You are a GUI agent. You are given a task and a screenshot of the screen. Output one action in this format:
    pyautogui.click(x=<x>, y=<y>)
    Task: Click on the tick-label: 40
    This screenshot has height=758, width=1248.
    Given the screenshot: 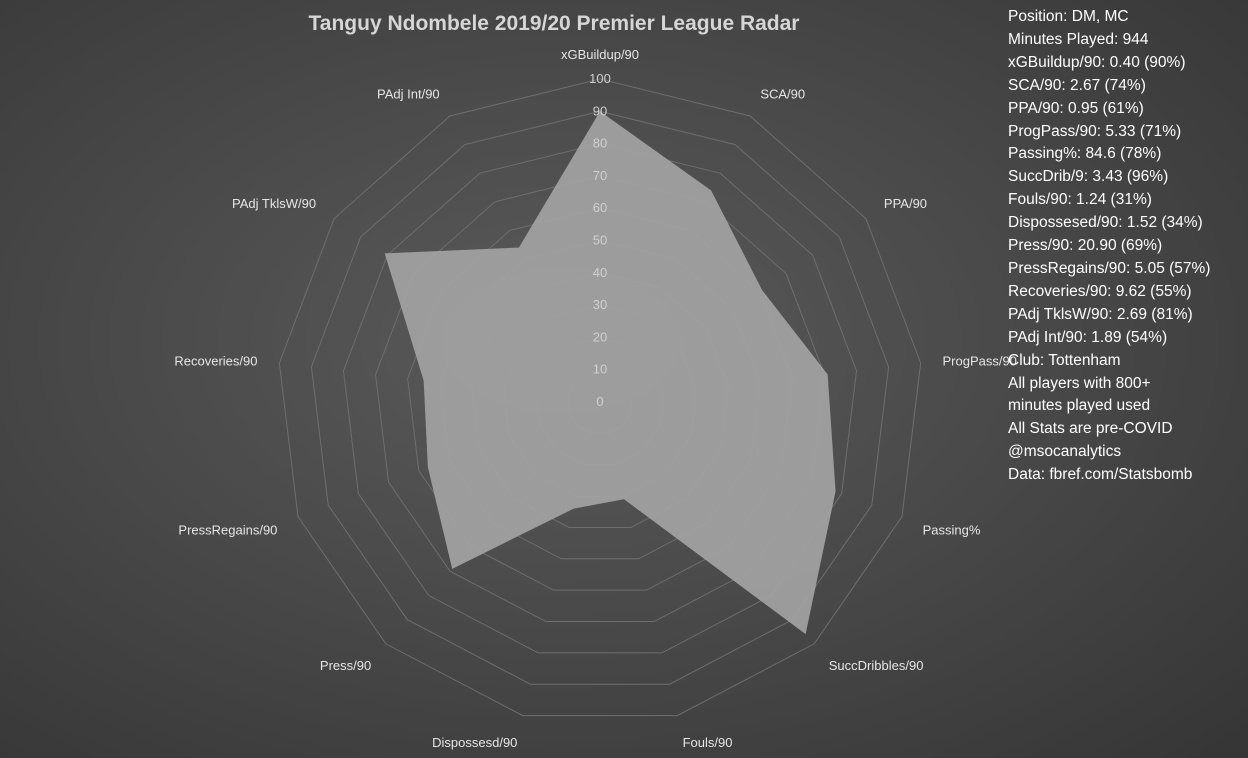 What is the action you would take?
    pyautogui.click(x=600, y=272)
    